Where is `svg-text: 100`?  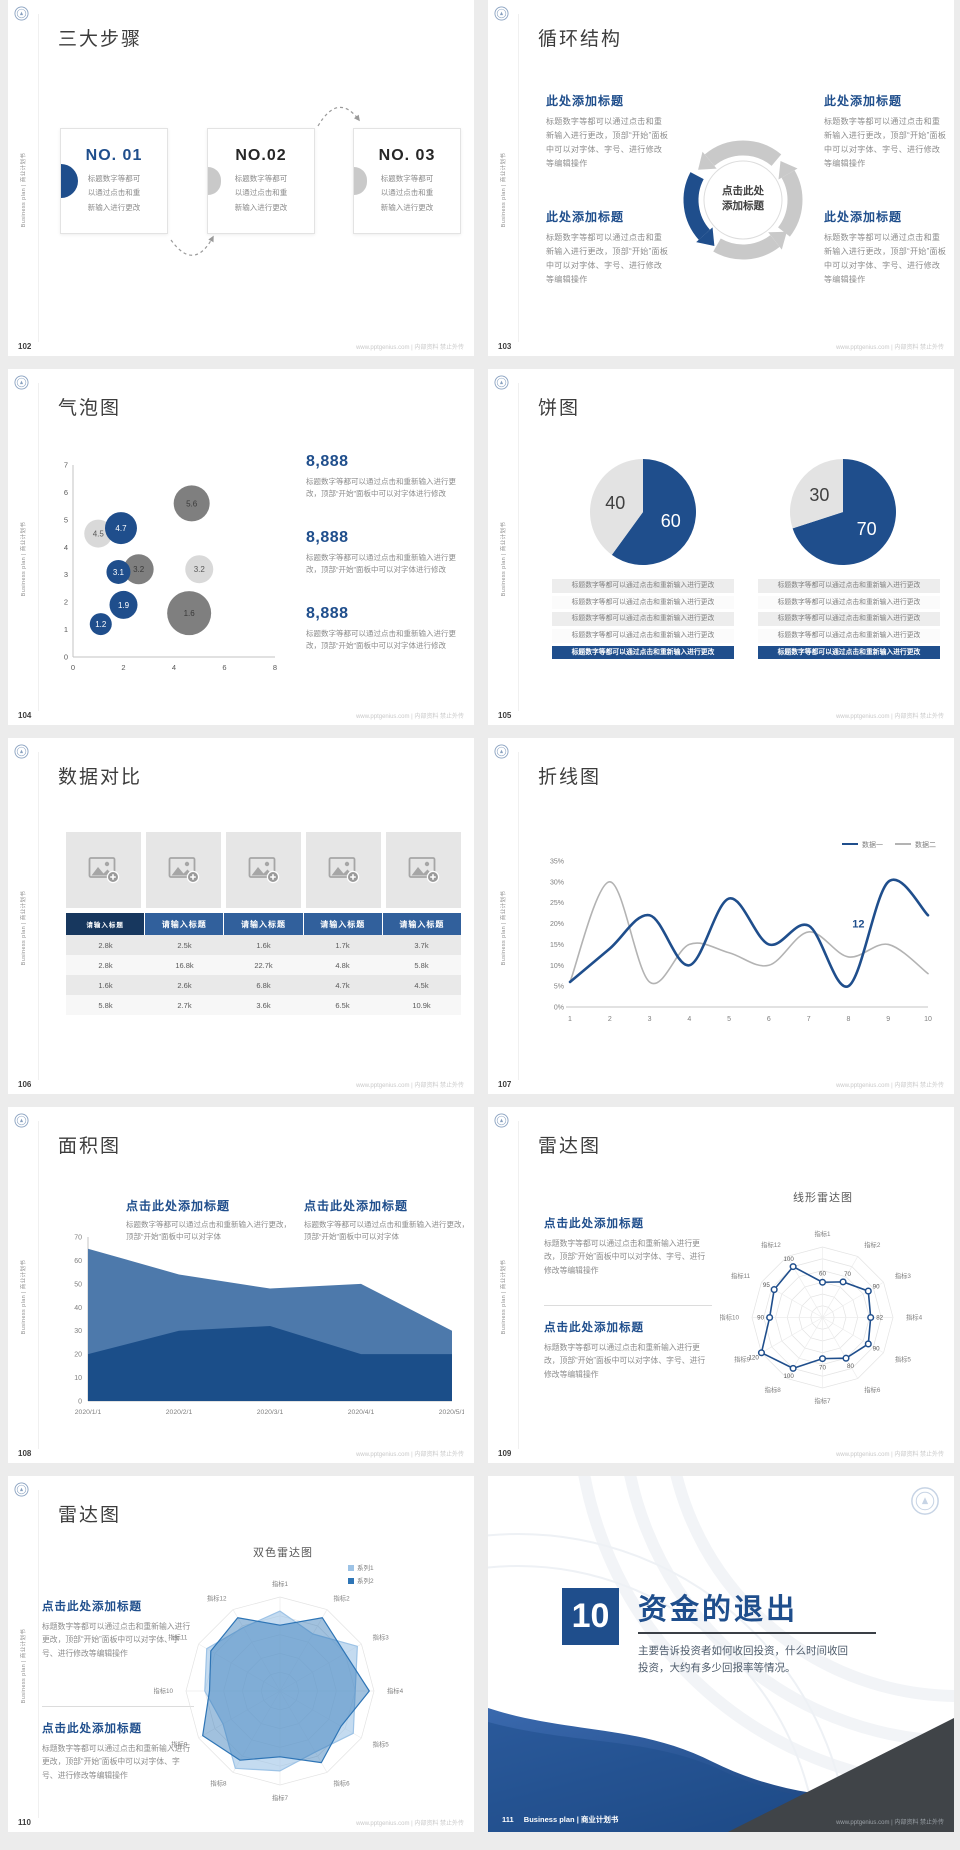
svg-text: 100 is located at coordinates (788, 1259).